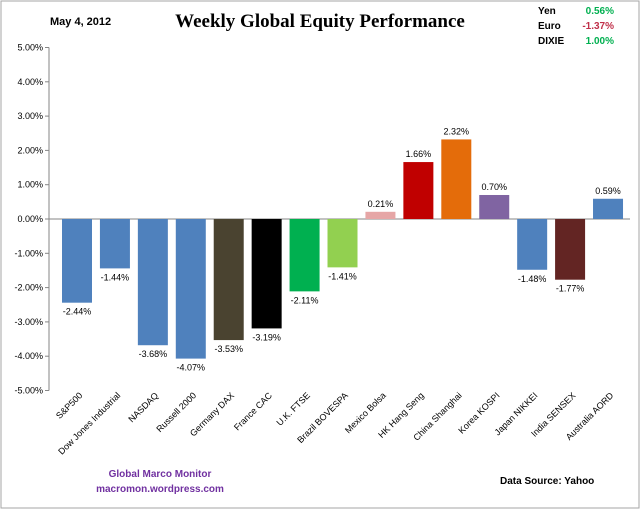  I want to click on y-tick-label: -1.00%, so click(28, 253).